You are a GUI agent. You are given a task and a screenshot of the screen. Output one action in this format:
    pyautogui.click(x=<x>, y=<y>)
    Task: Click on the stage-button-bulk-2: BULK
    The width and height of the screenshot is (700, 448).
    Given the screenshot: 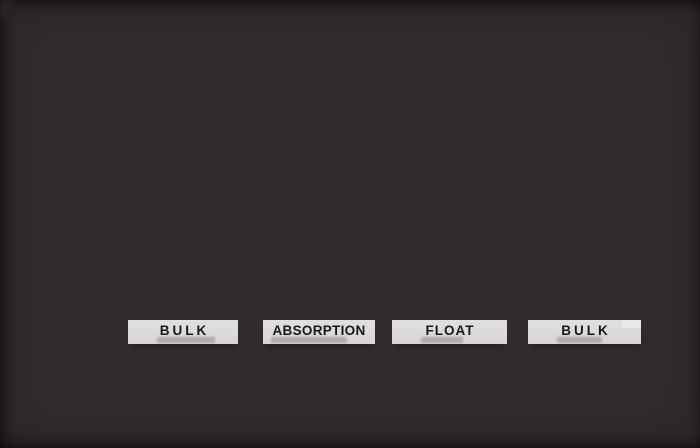 What is the action you would take?
    pyautogui.click(x=584, y=332)
    